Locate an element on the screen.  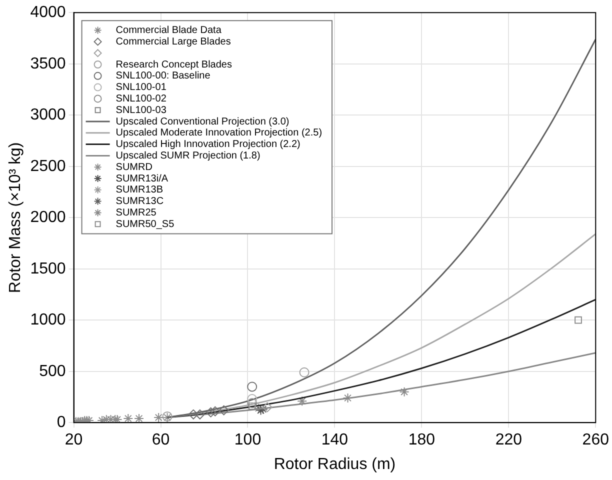
y-tick-label: 3500 is located at coordinates (48, 63).